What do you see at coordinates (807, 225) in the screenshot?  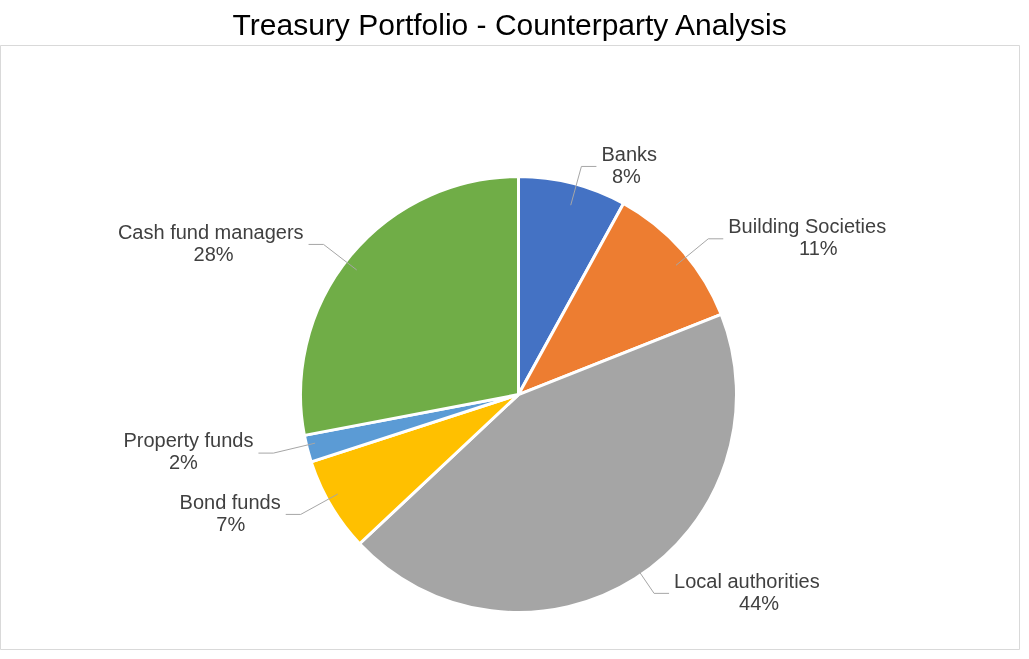 I see `slice-label: Building Societies` at bounding box center [807, 225].